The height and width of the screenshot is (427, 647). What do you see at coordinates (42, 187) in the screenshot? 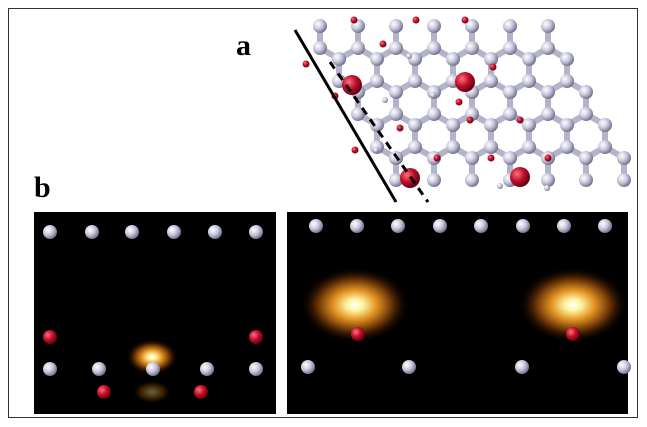
I see `panel-label: b` at bounding box center [42, 187].